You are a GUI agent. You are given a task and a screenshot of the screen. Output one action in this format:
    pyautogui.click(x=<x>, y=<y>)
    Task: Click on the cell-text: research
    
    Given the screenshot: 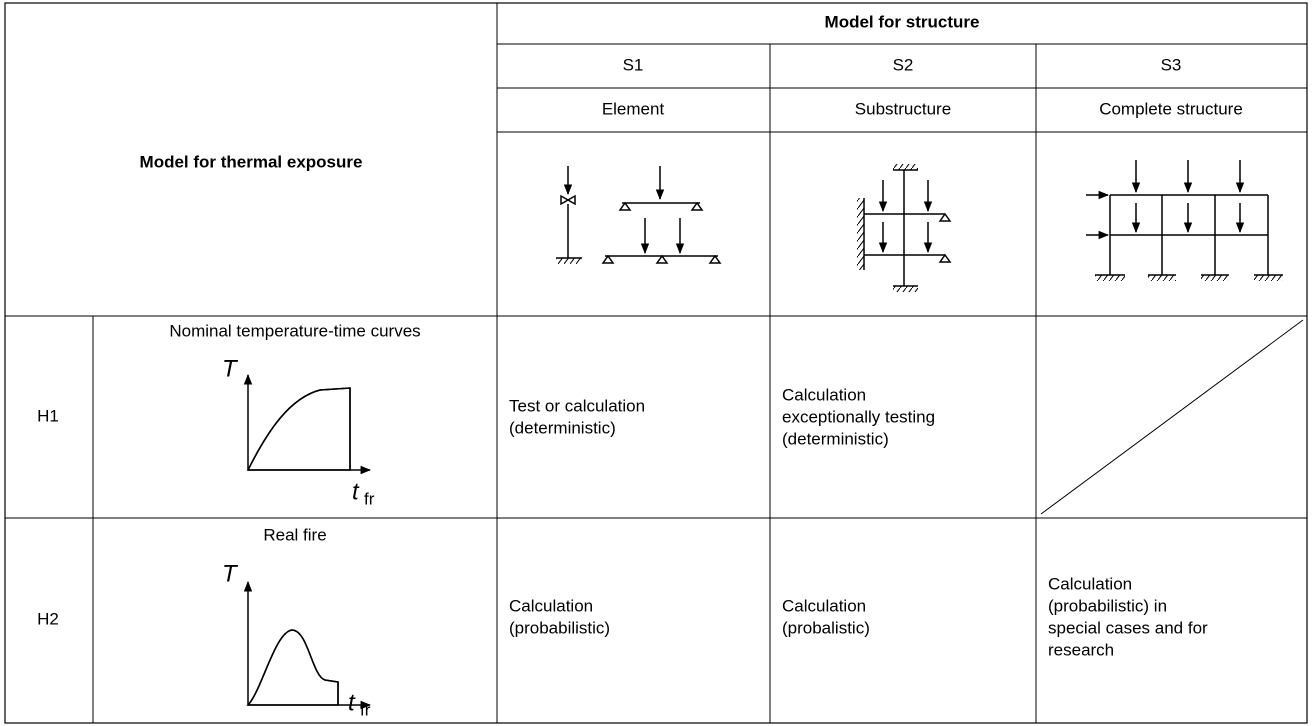 What is the action you would take?
    pyautogui.click(x=1081, y=649)
    